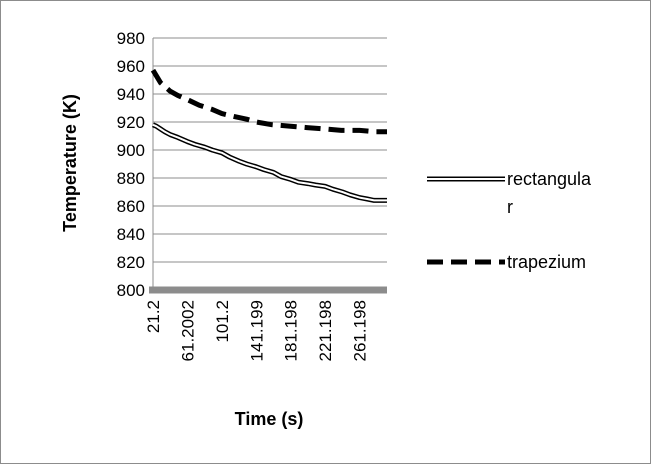 Image resolution: width=651 pixels, height=465 pixels. Describe the element at coordinates (70, 163) in the screenshot. I see `y-axis-title: Temperature (K)` at that location.